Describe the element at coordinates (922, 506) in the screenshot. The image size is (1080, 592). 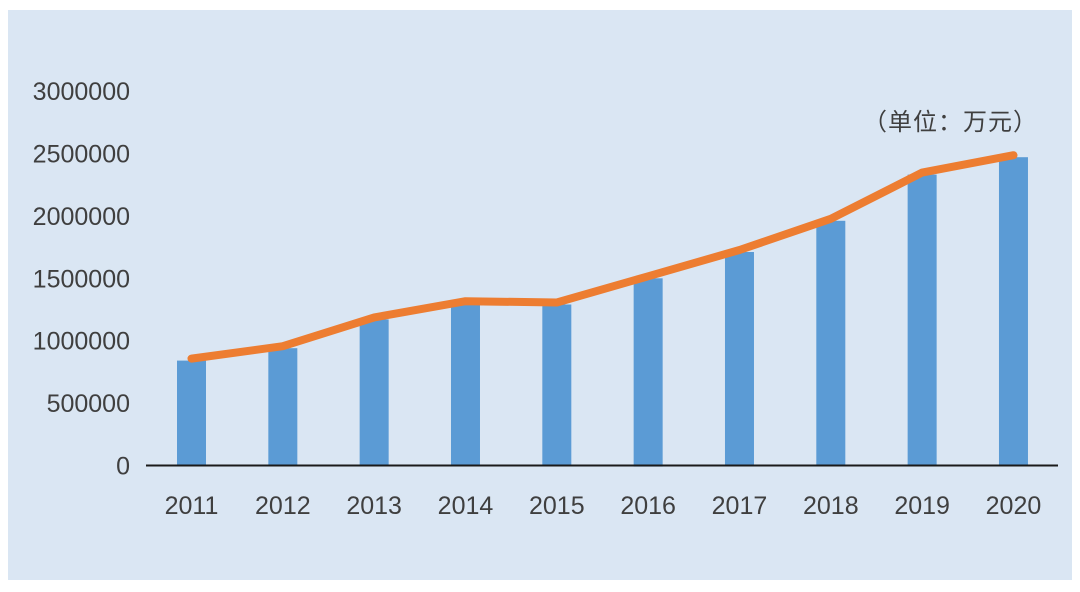
I see `x-tick-label: 2019` at that location.